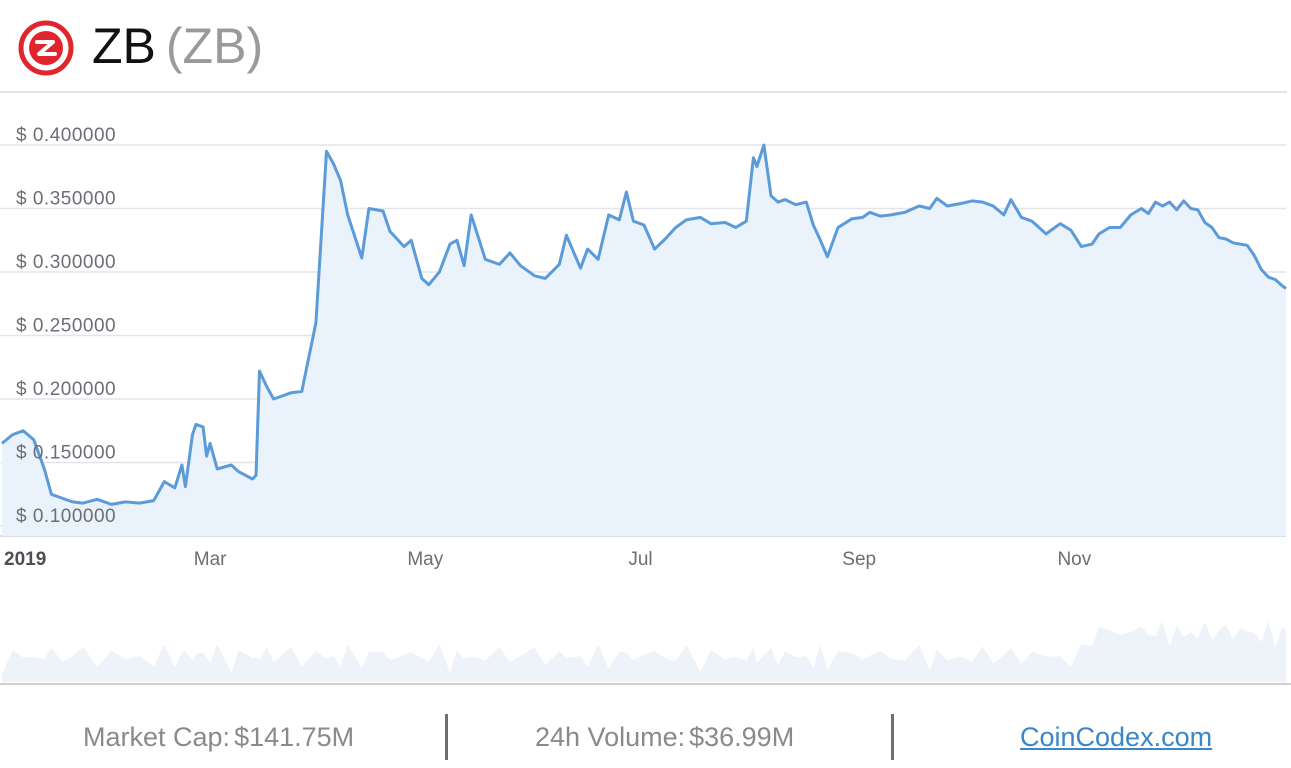 The height and width of the screenshot is (768, 1291). Describe the element at coordinates (645, 46) in the screenshot. I see `chart-header: ZB (ZB)` at that location.